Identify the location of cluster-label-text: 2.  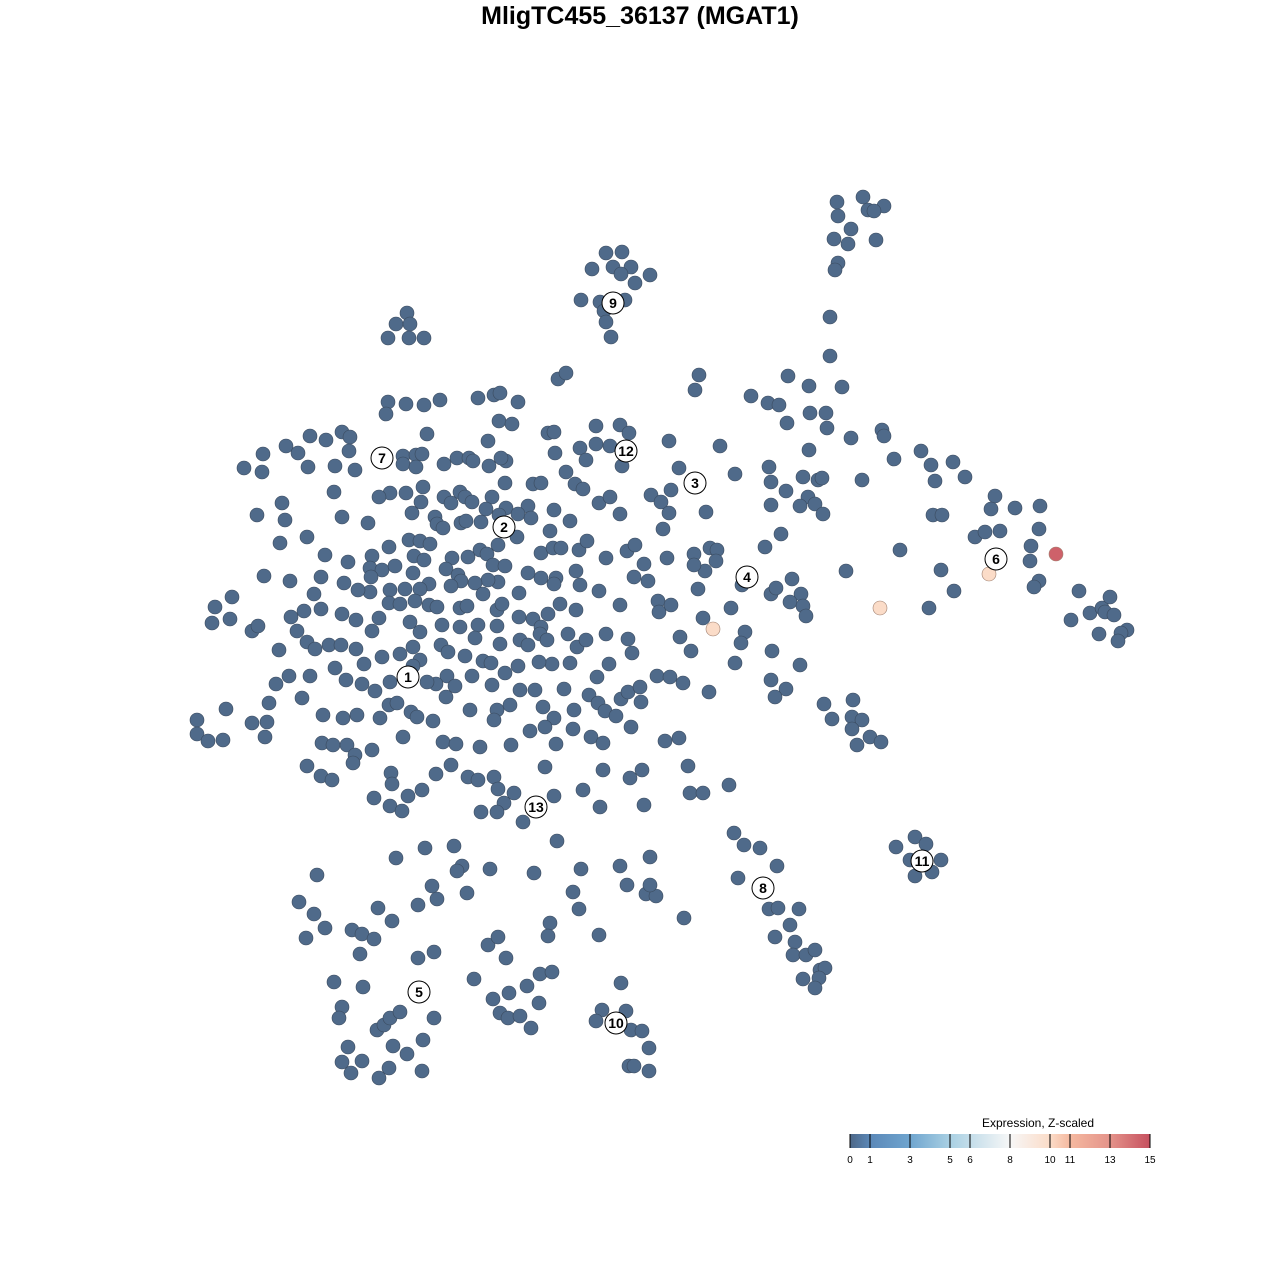
(504, 527).